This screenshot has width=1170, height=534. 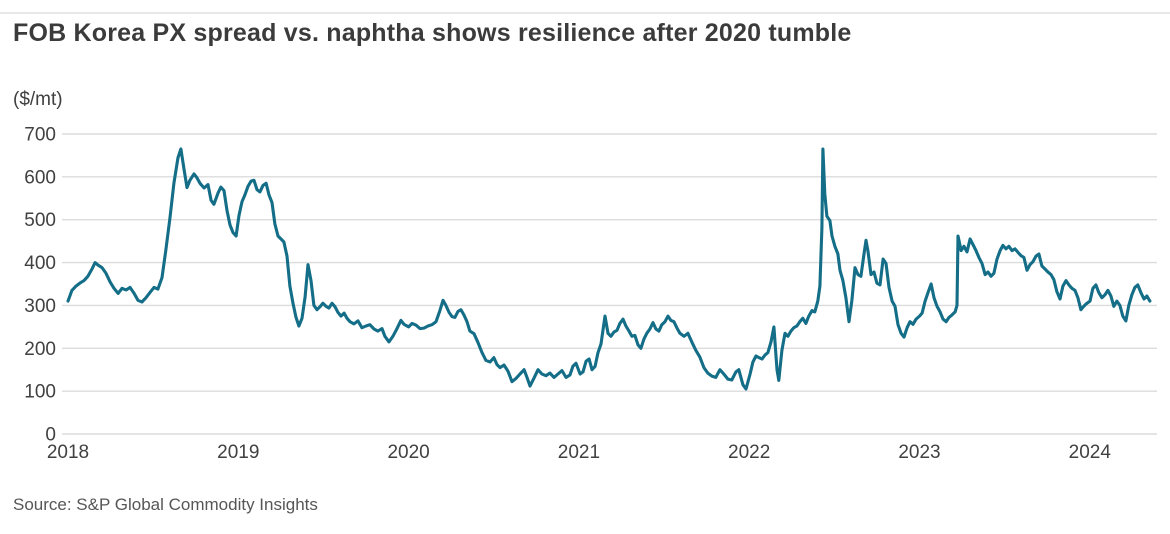 I want to click on y-tick-label-600: 600, so click(x=40, y=177).